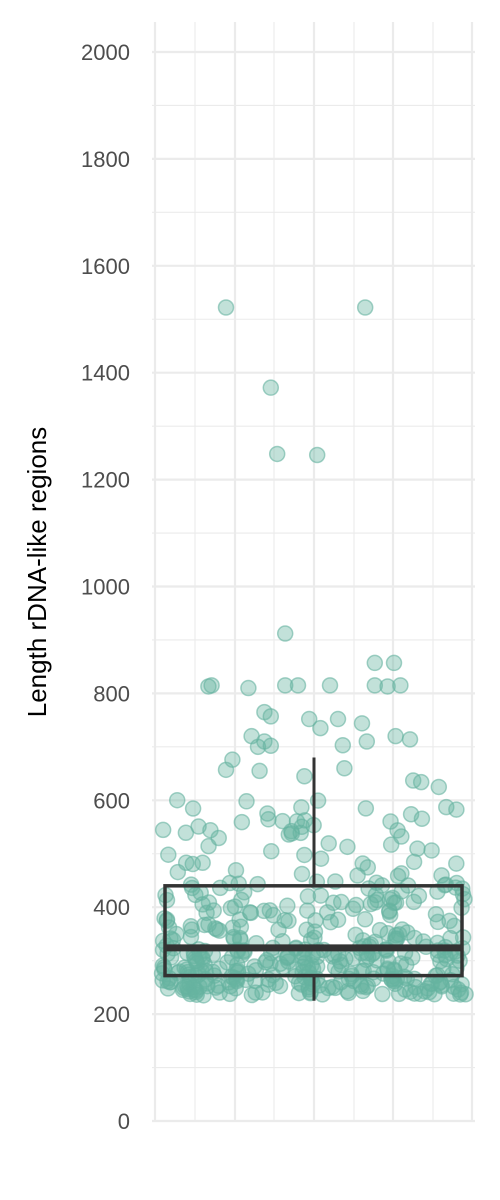  I want to click on boxplot, so click(313, 879).